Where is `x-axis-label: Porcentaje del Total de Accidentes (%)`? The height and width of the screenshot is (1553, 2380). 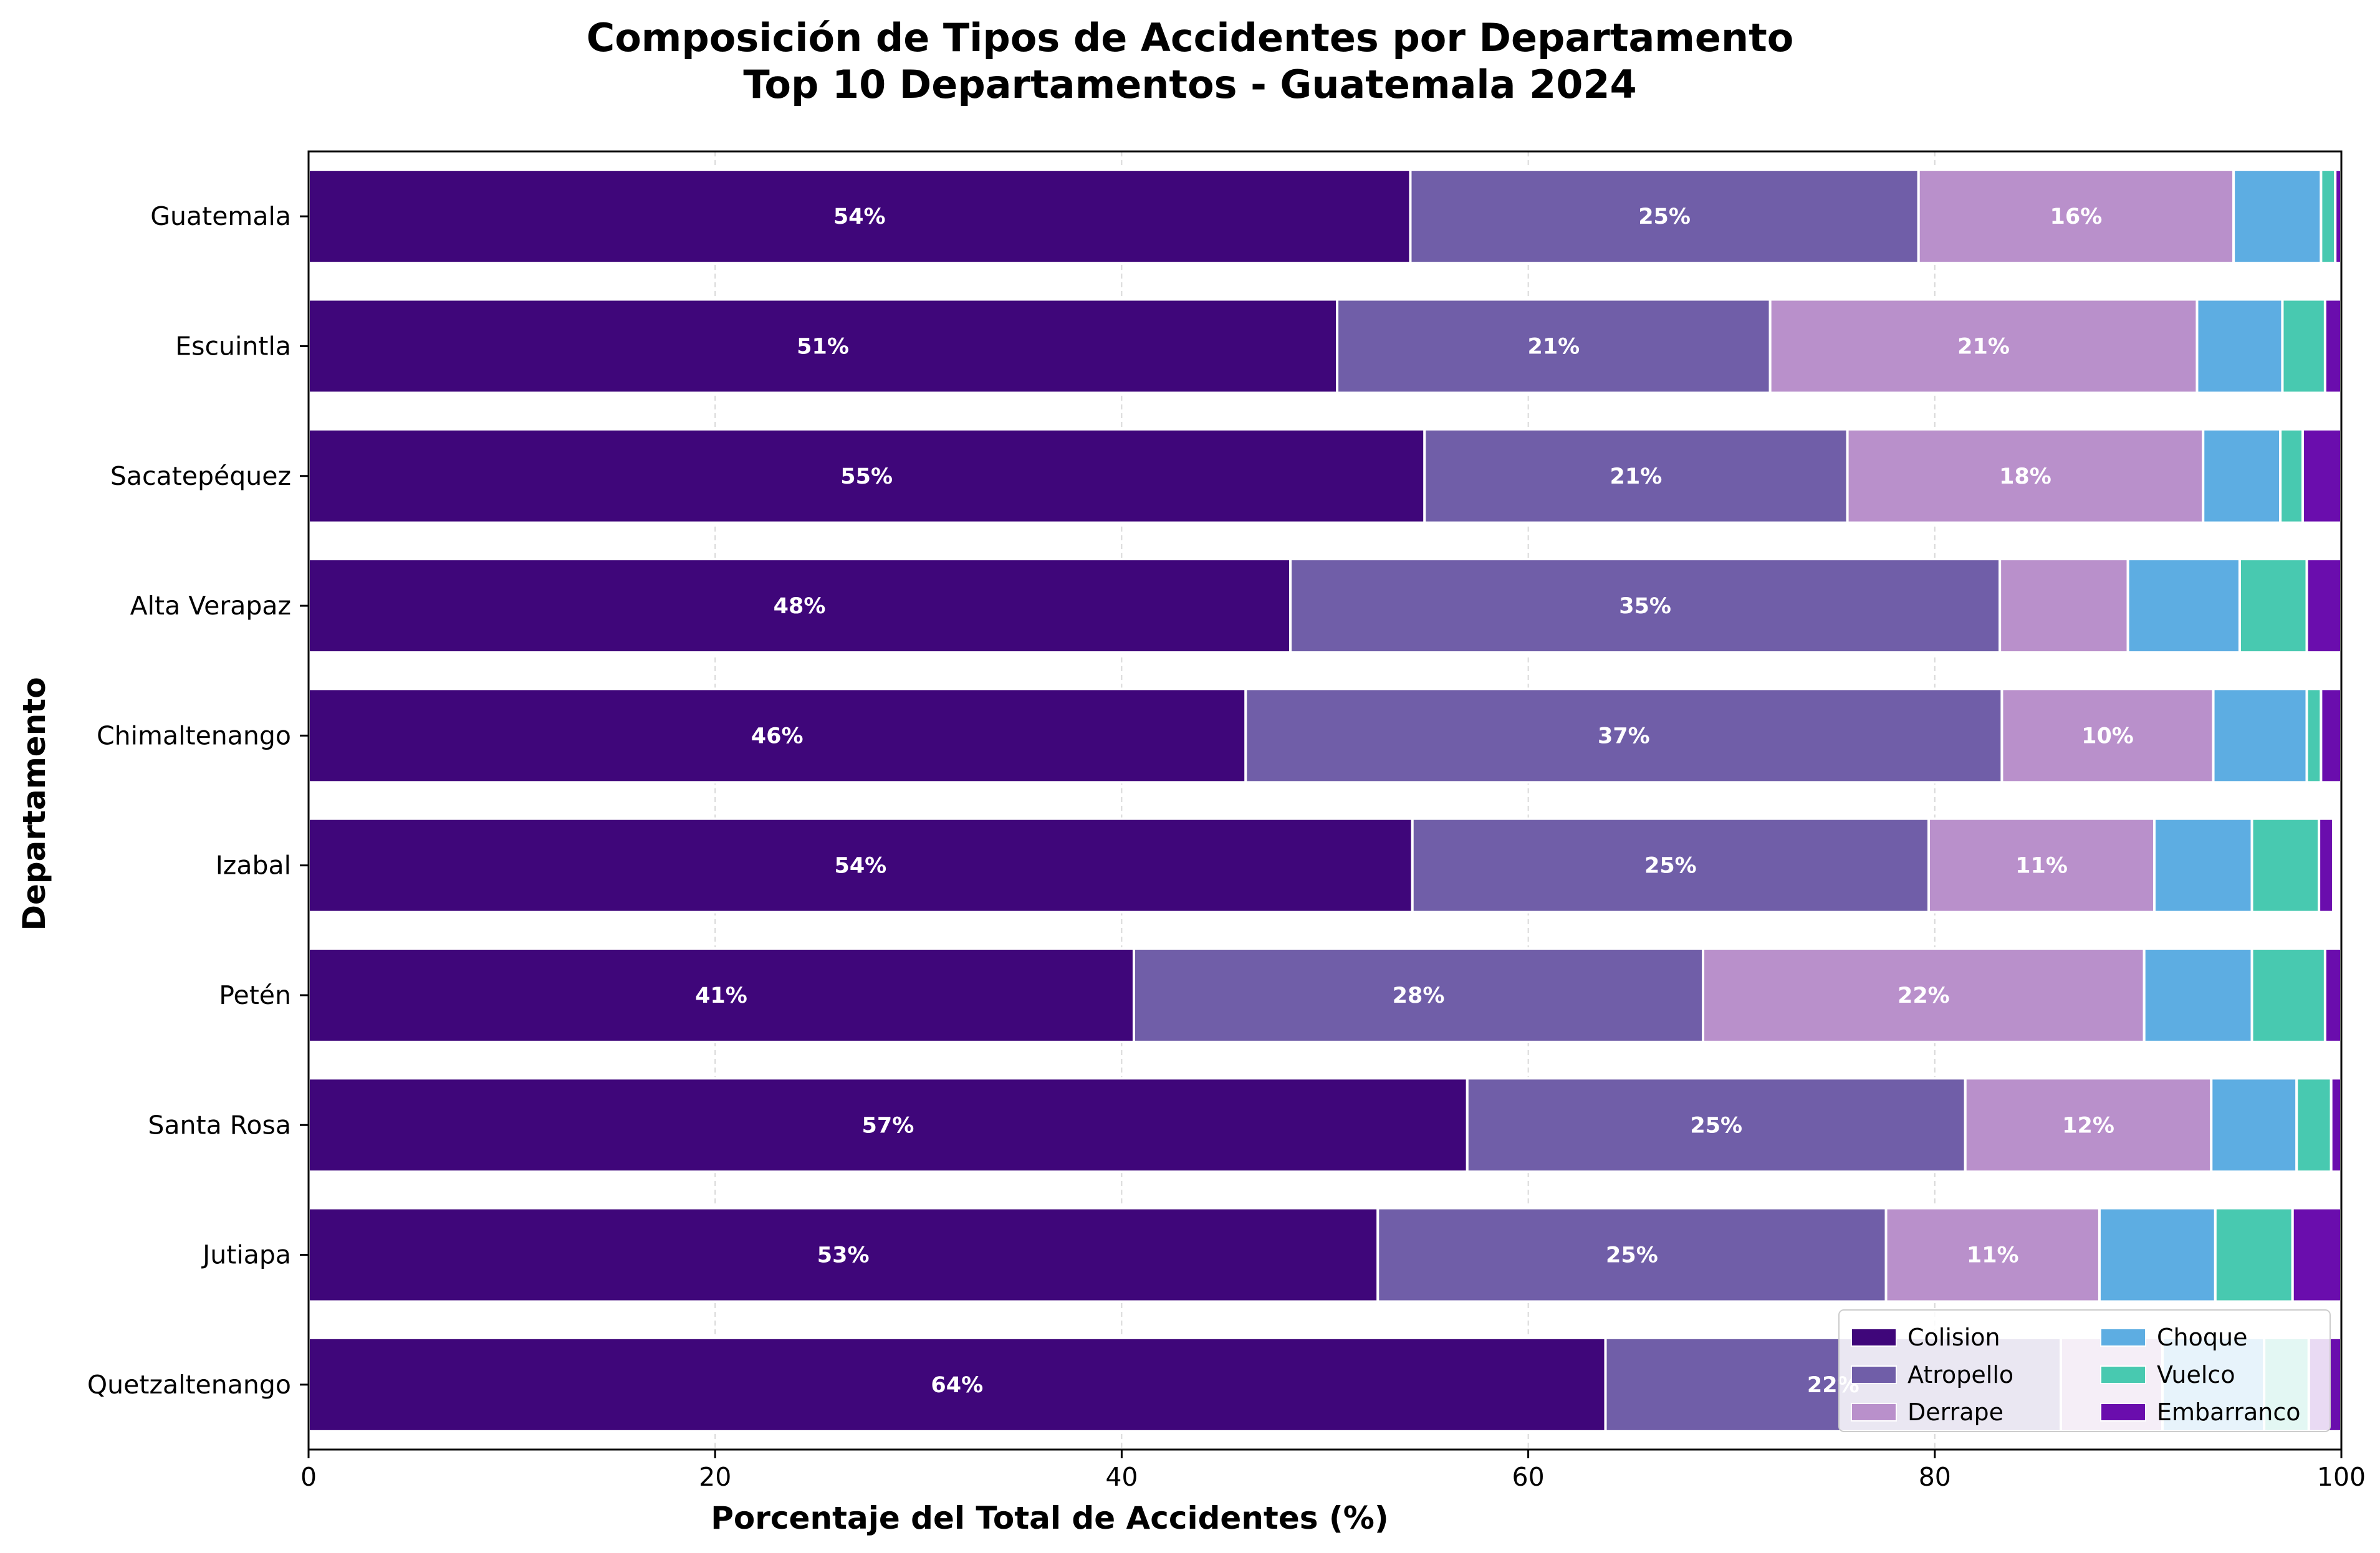 x-axis-label: Porcentaje del Total de Accidentes (%) is located at coordinates (1049, 1518).